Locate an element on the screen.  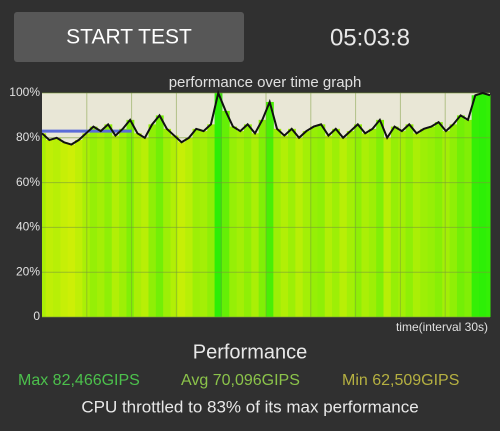
max-stat: Max 82,466GIPS is located at coordinates (79, 380).